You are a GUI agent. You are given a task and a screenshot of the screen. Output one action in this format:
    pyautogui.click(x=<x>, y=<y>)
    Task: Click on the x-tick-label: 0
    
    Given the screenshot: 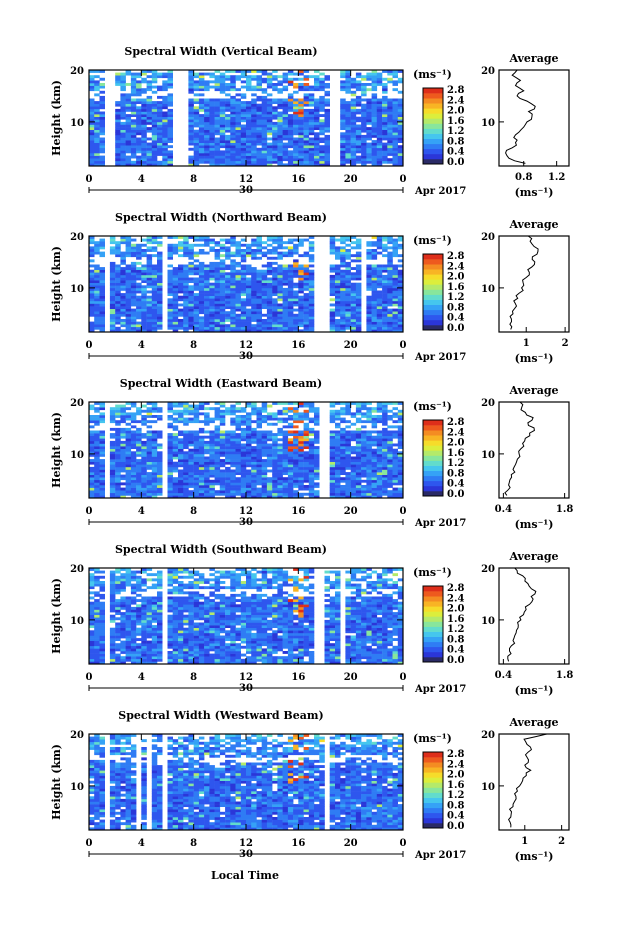 What is the action you would take?
    pyautogui.click(x=89, y=345)
    